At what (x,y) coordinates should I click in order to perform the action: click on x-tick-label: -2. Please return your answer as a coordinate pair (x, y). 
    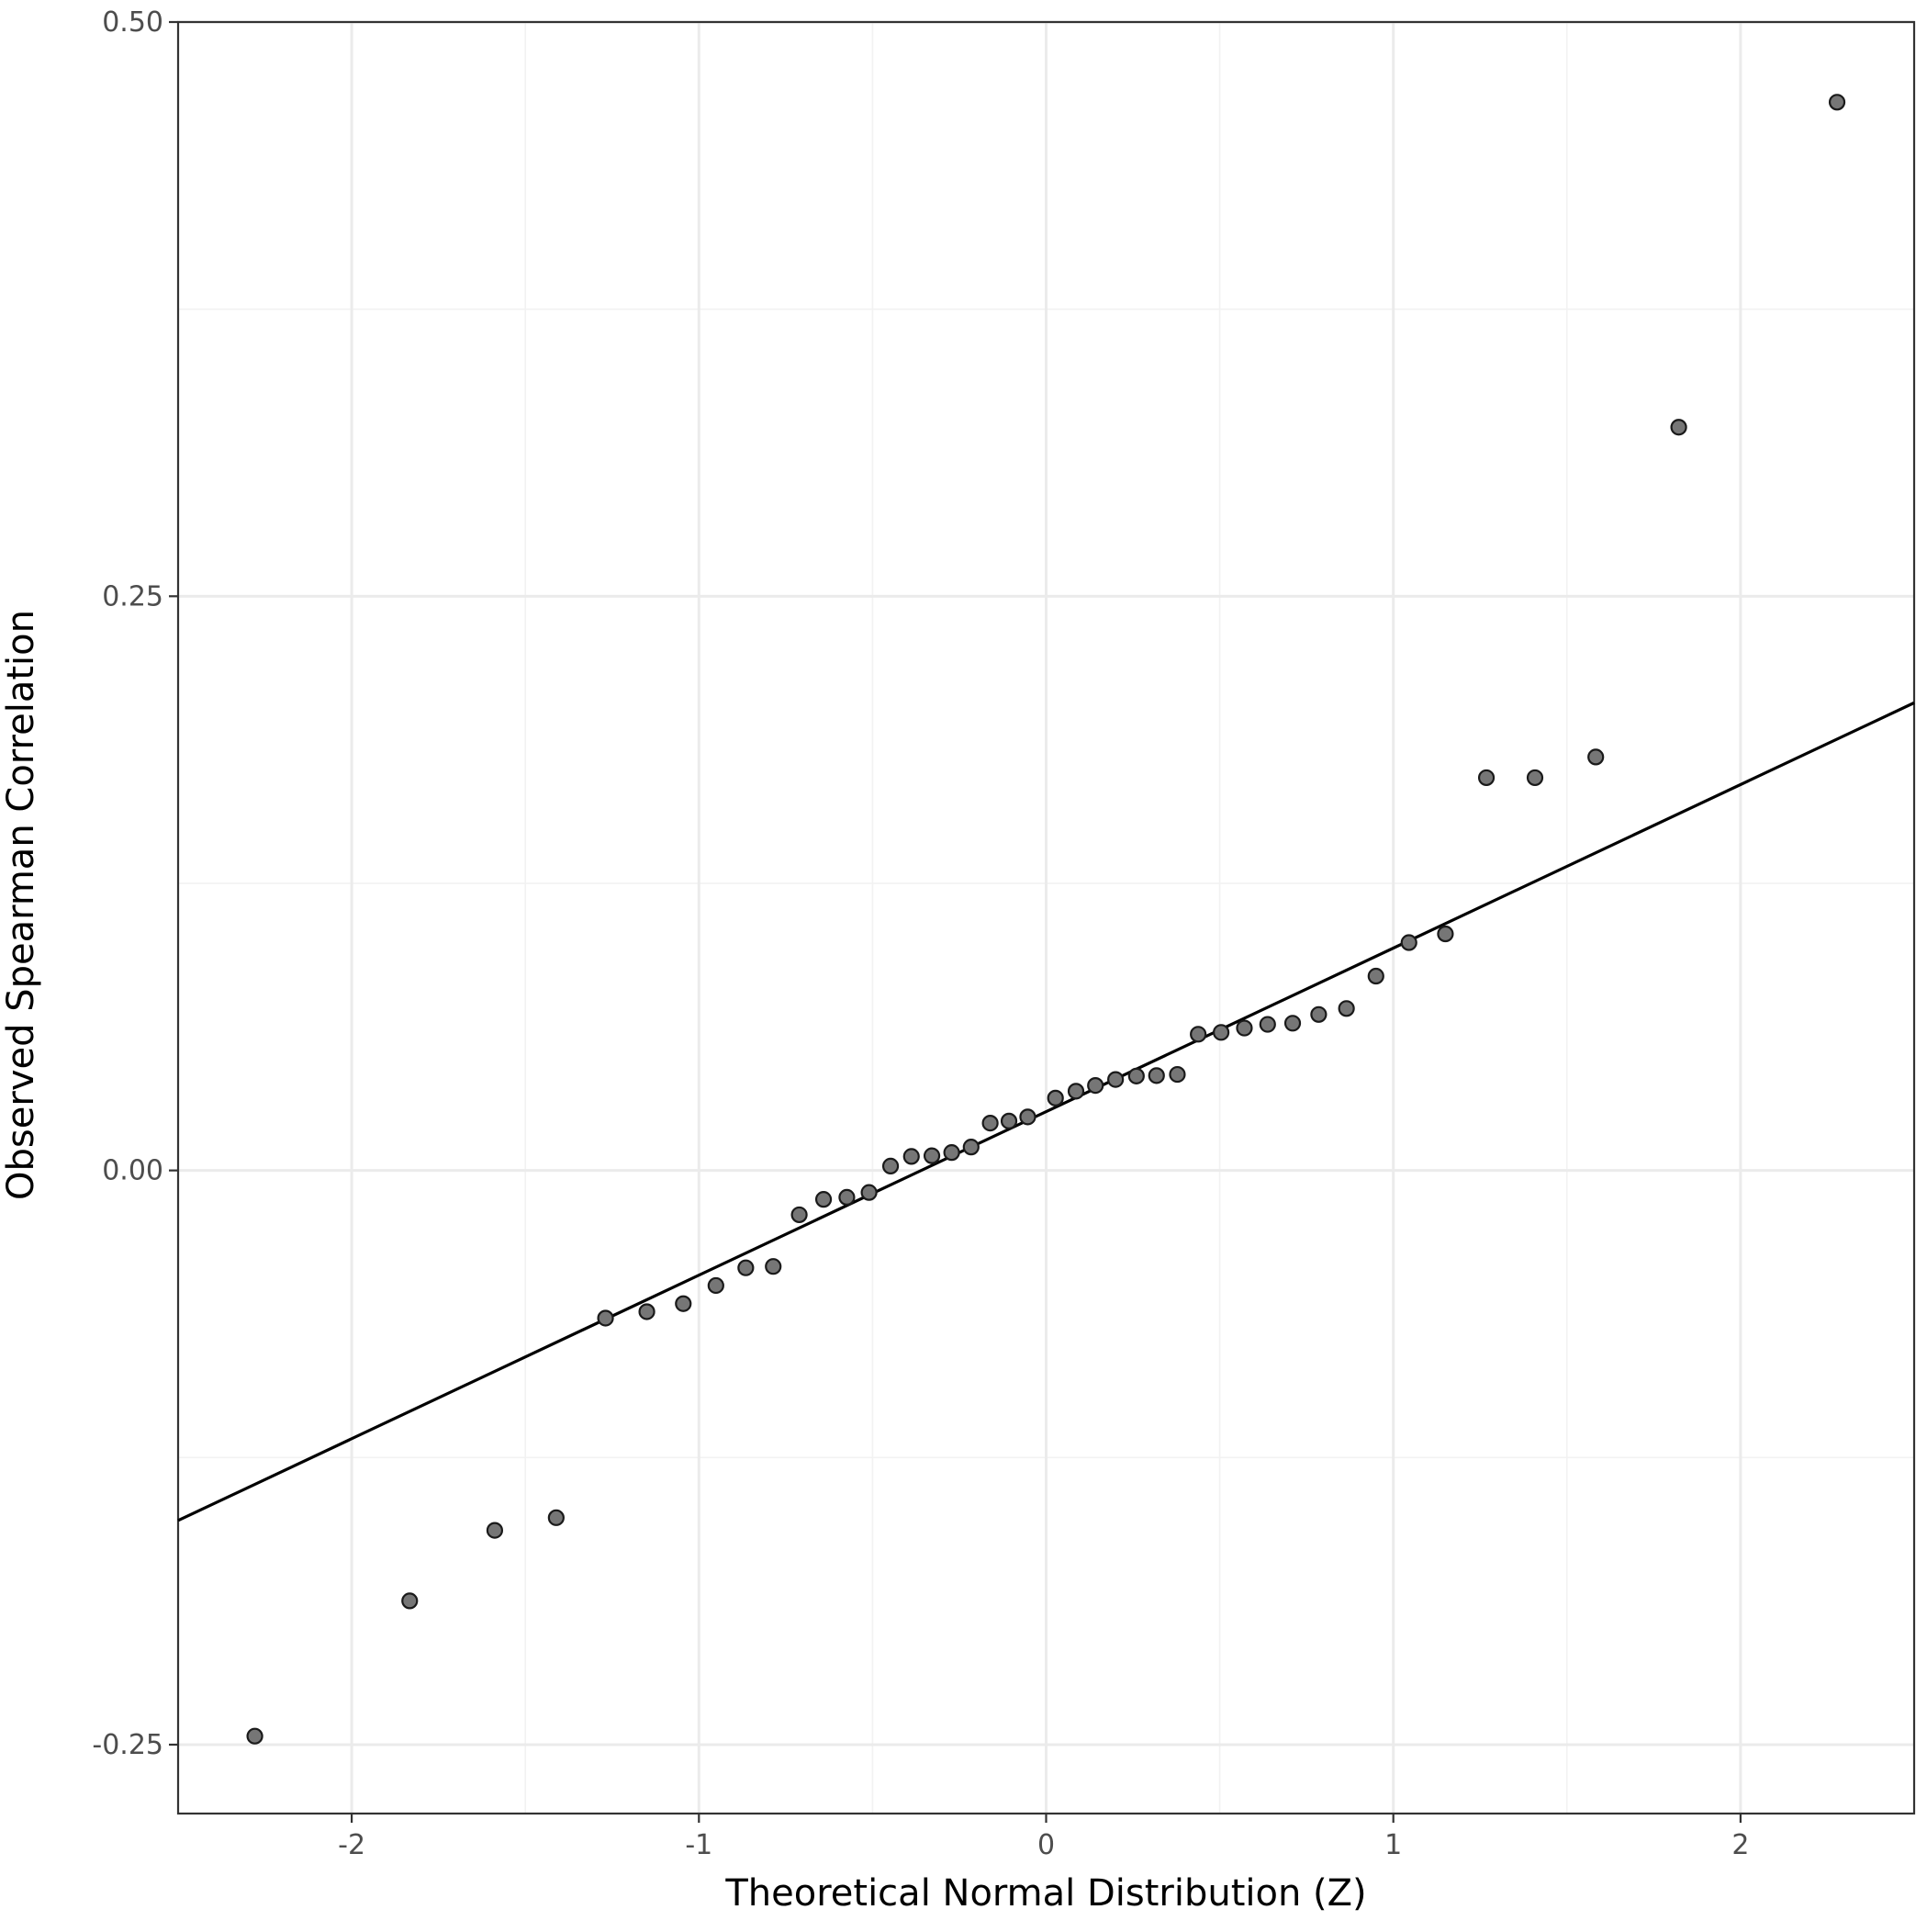
    Looking at the image, I should click on (351, 1845).